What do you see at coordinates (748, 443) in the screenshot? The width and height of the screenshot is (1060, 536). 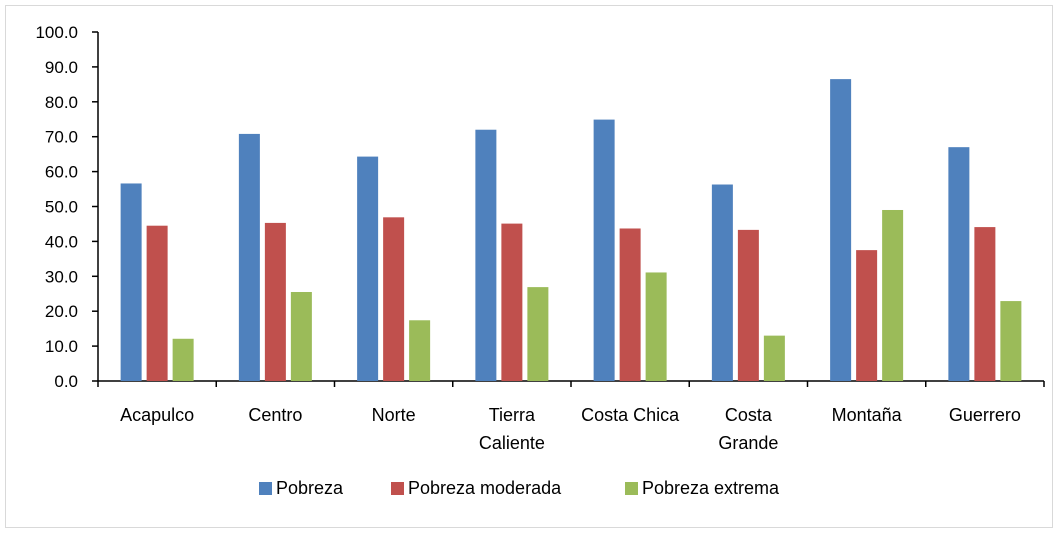 I see `x-category-label: Grande` at bounding box center [748, 443].